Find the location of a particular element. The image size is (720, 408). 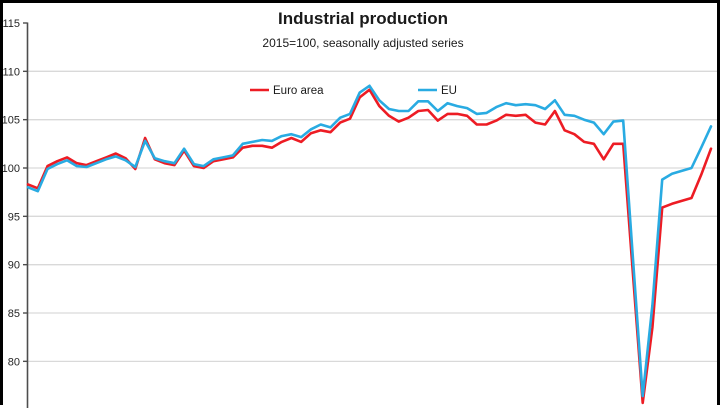

y-axis-label-100: 100 is located at coordinates (11, 169).